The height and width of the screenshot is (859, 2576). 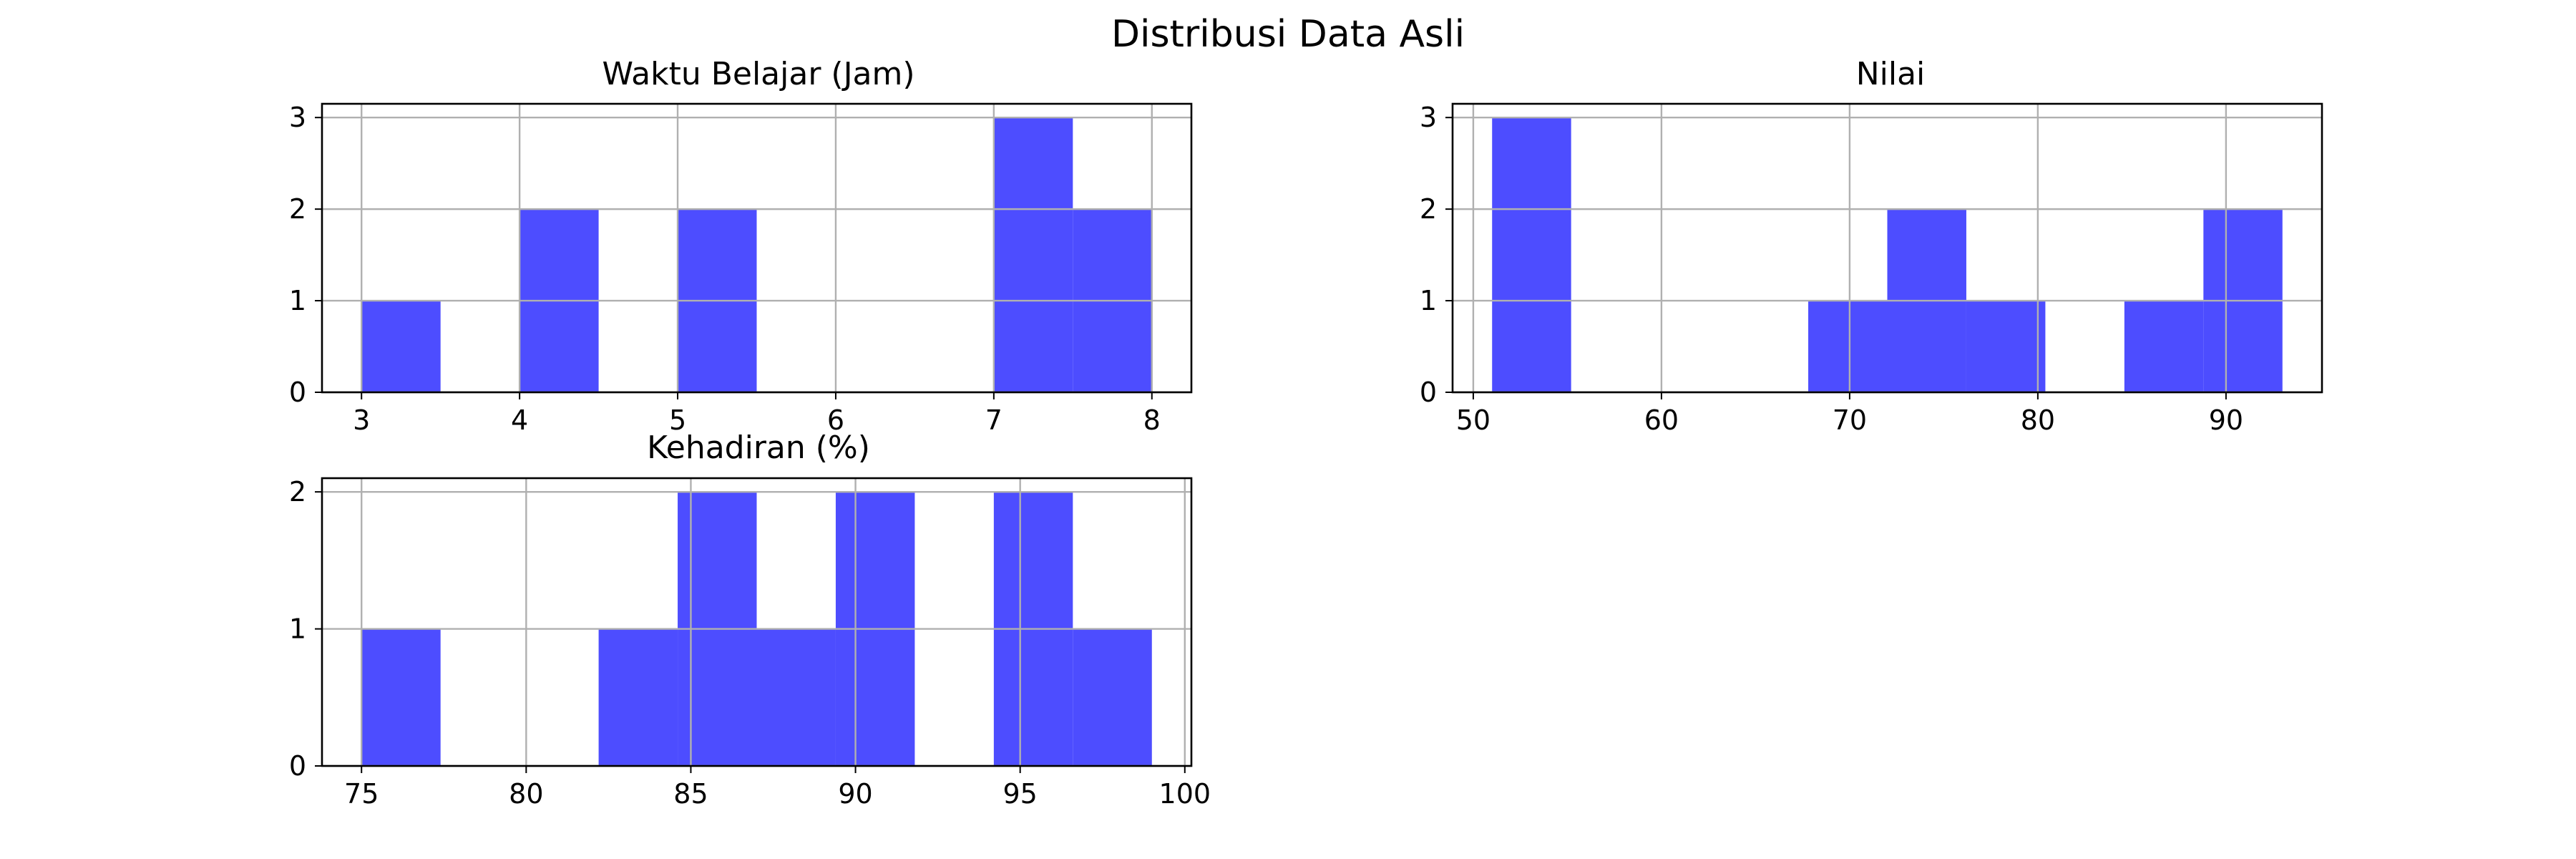 I want to click on x-tick-label: 8, so click(x=1152, y=420).